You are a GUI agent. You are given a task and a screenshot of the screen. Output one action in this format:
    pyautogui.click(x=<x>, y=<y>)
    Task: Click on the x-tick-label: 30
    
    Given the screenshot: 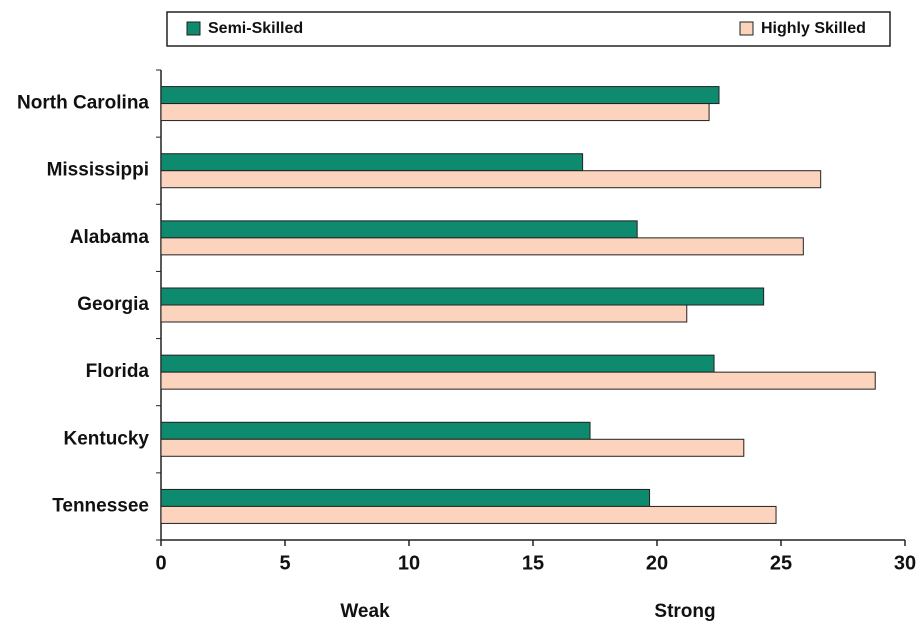 What is the action you would take?
    pyautogui.click(x=905, y=563)
    